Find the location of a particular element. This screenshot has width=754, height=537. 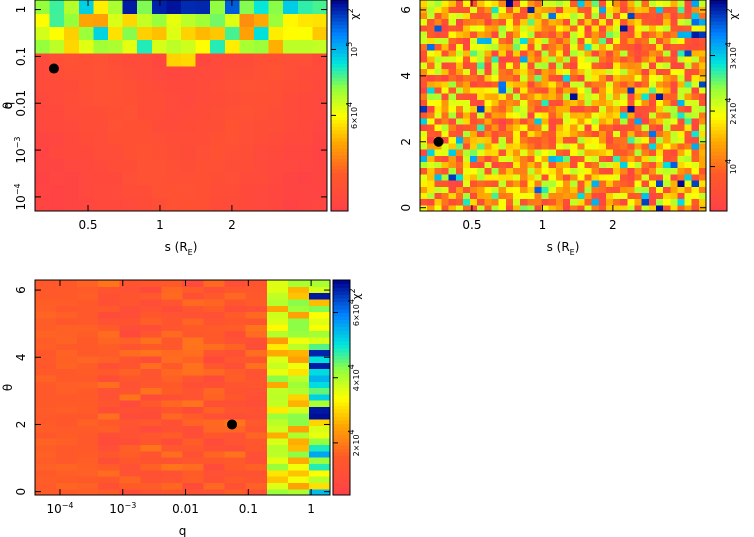

colorbar is located at coordinates (339, 106).